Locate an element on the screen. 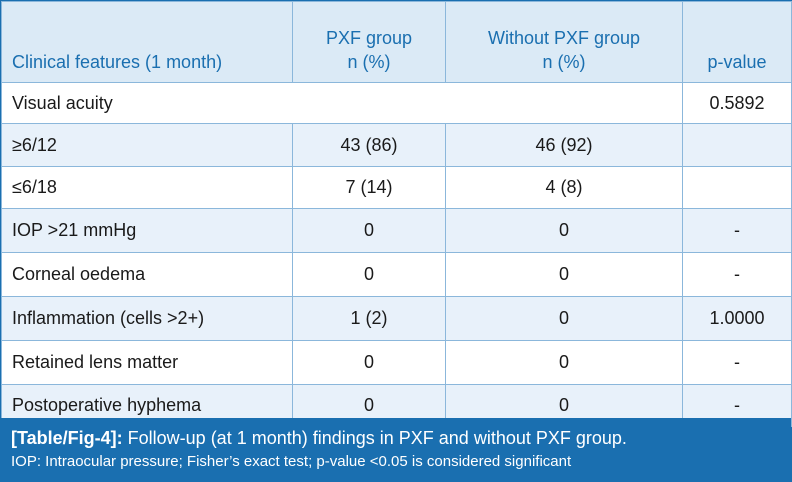 Image resolution: width=792 pixels, height=482 pixels. row-feature: ≤6/18 is located at coordinates (147, 187).